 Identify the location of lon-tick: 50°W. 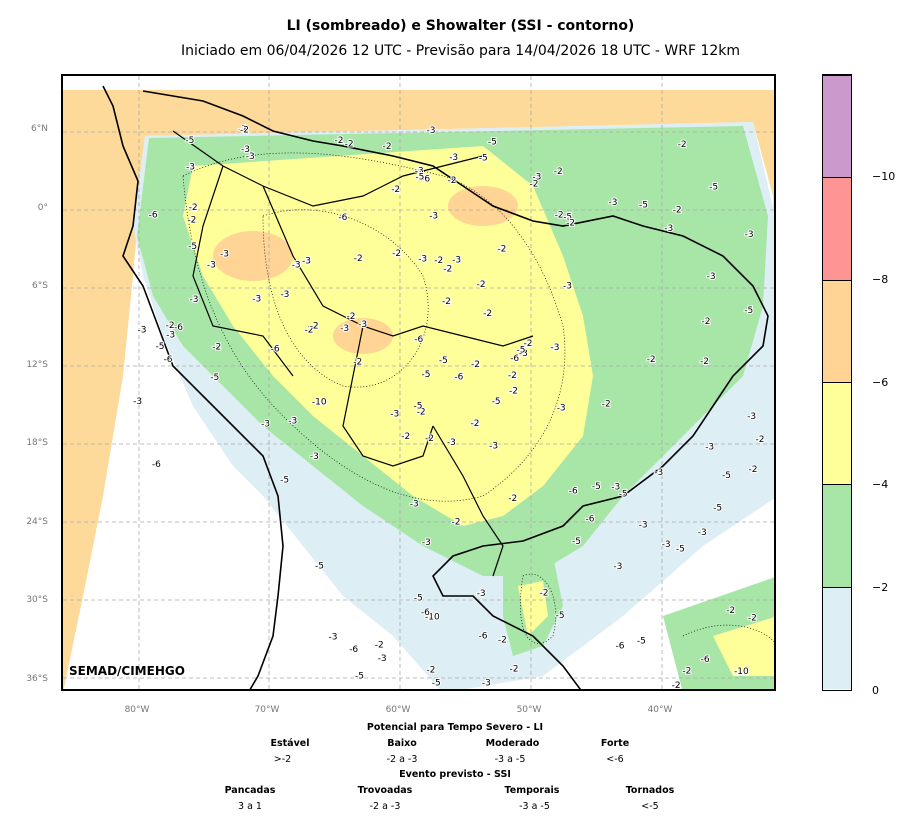
(529, 710).